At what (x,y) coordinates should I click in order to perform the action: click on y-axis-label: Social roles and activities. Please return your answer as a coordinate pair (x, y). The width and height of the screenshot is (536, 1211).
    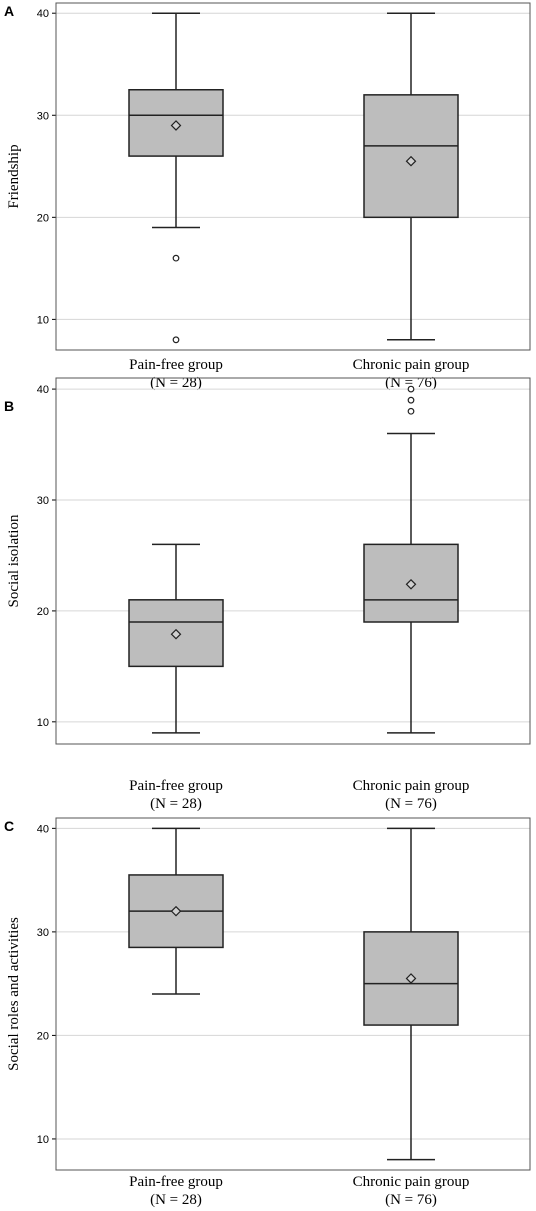
    Looking at the image, I should click on (14, 994).